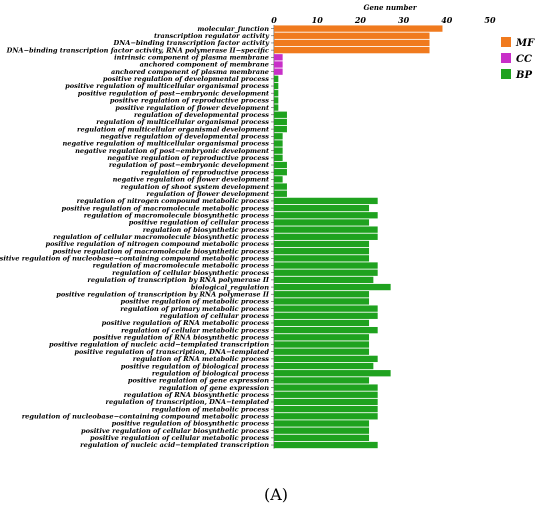 The height and width of the screenshot is (507, 550). Describe the element at coordinates (230, 287) in the screenshot. I see `category-label: biological_regulation` at that location.